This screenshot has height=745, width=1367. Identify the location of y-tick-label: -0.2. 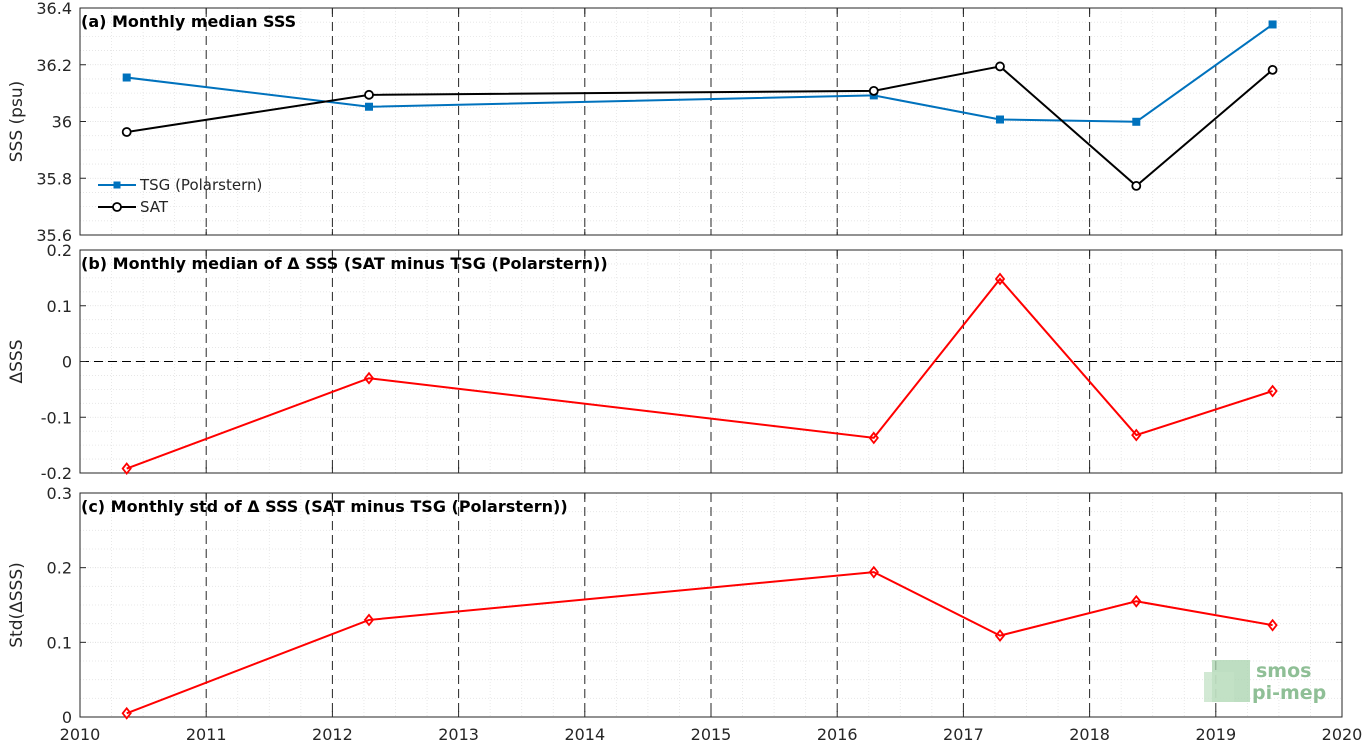
(56, 473).